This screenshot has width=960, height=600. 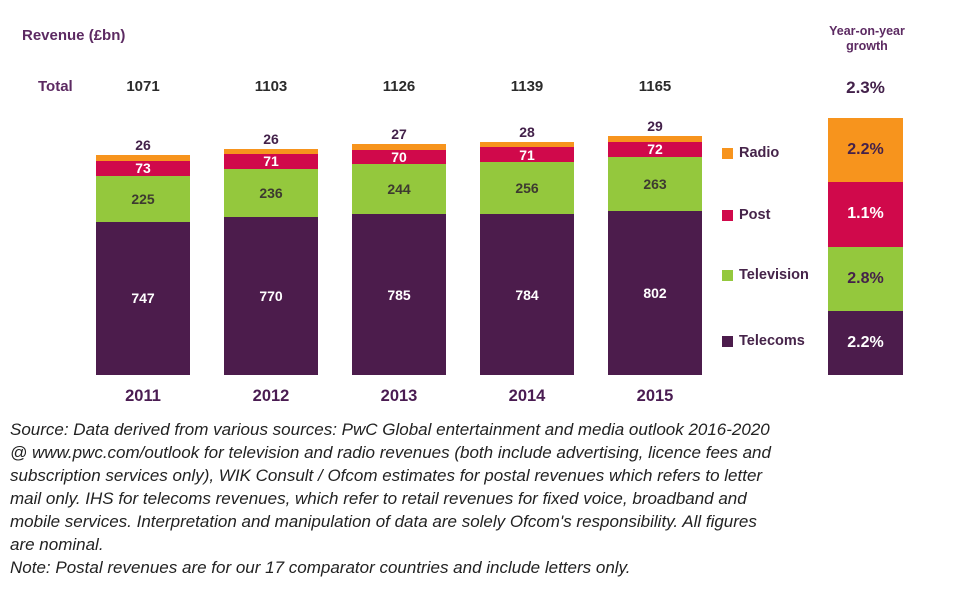 I want to click on growth-value-post: 1.1%, so click(x=865, y=214).